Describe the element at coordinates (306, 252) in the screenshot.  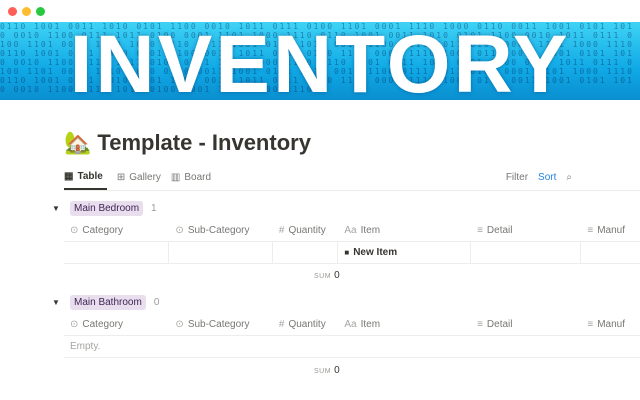
I see `quantity-cell` at that location.